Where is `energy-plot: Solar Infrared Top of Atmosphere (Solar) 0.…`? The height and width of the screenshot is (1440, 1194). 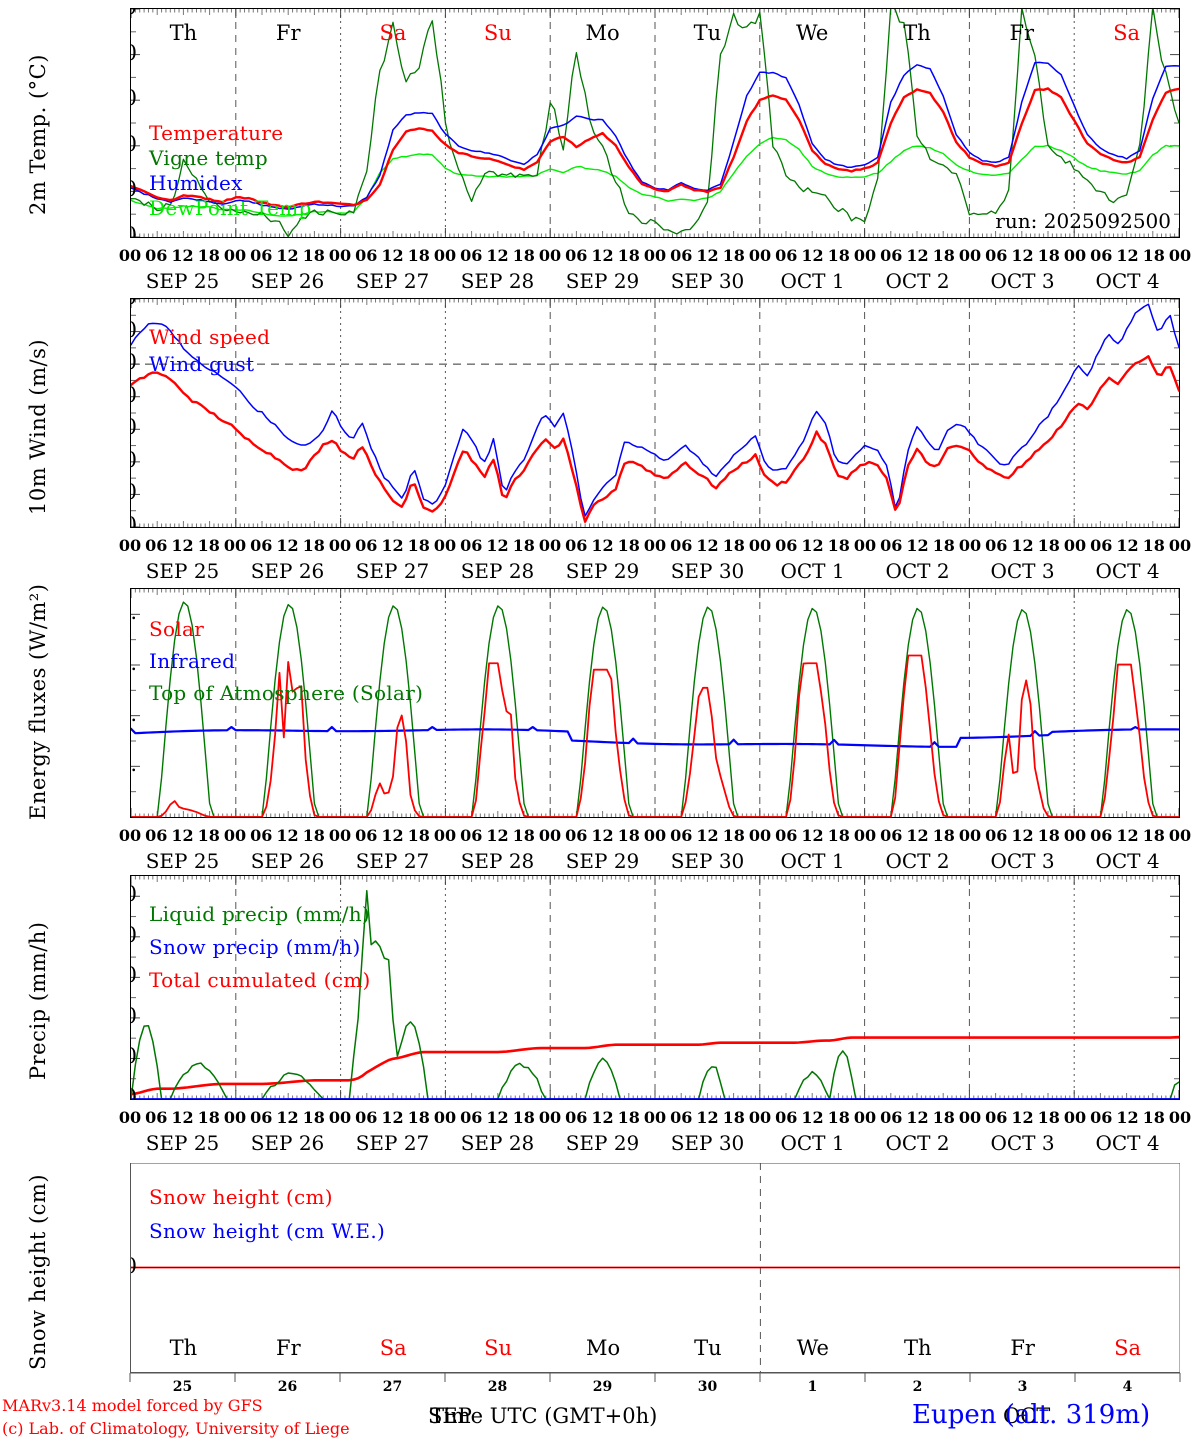 energy-plot: Solar Infrared Top of Atmosphere (Solar) 0.… is located at coordinates (655, 703).